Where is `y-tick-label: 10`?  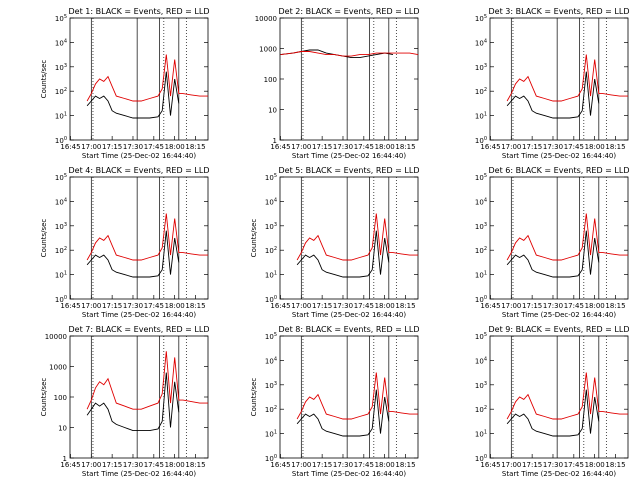 y-tick-label: 10 is located at coordinates (62, 429).